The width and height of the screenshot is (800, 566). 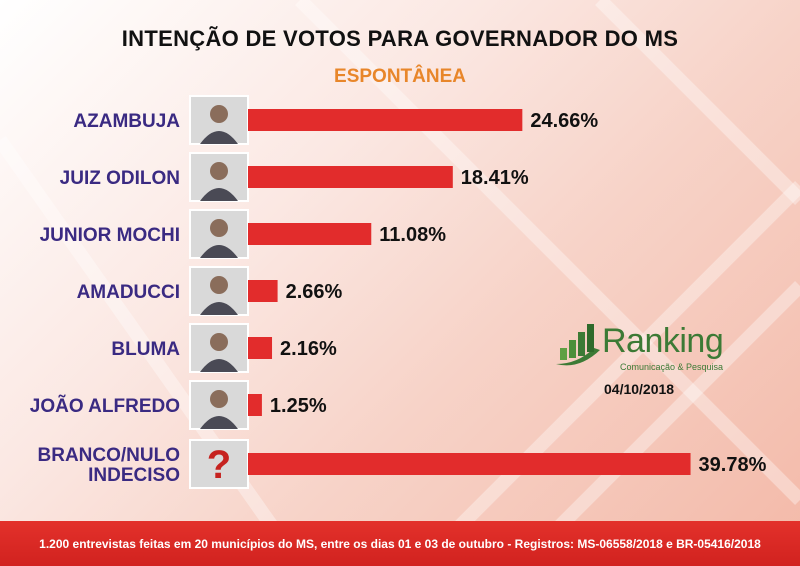 I want to click on bar-junior-mochi, so click(x=310, y=234).